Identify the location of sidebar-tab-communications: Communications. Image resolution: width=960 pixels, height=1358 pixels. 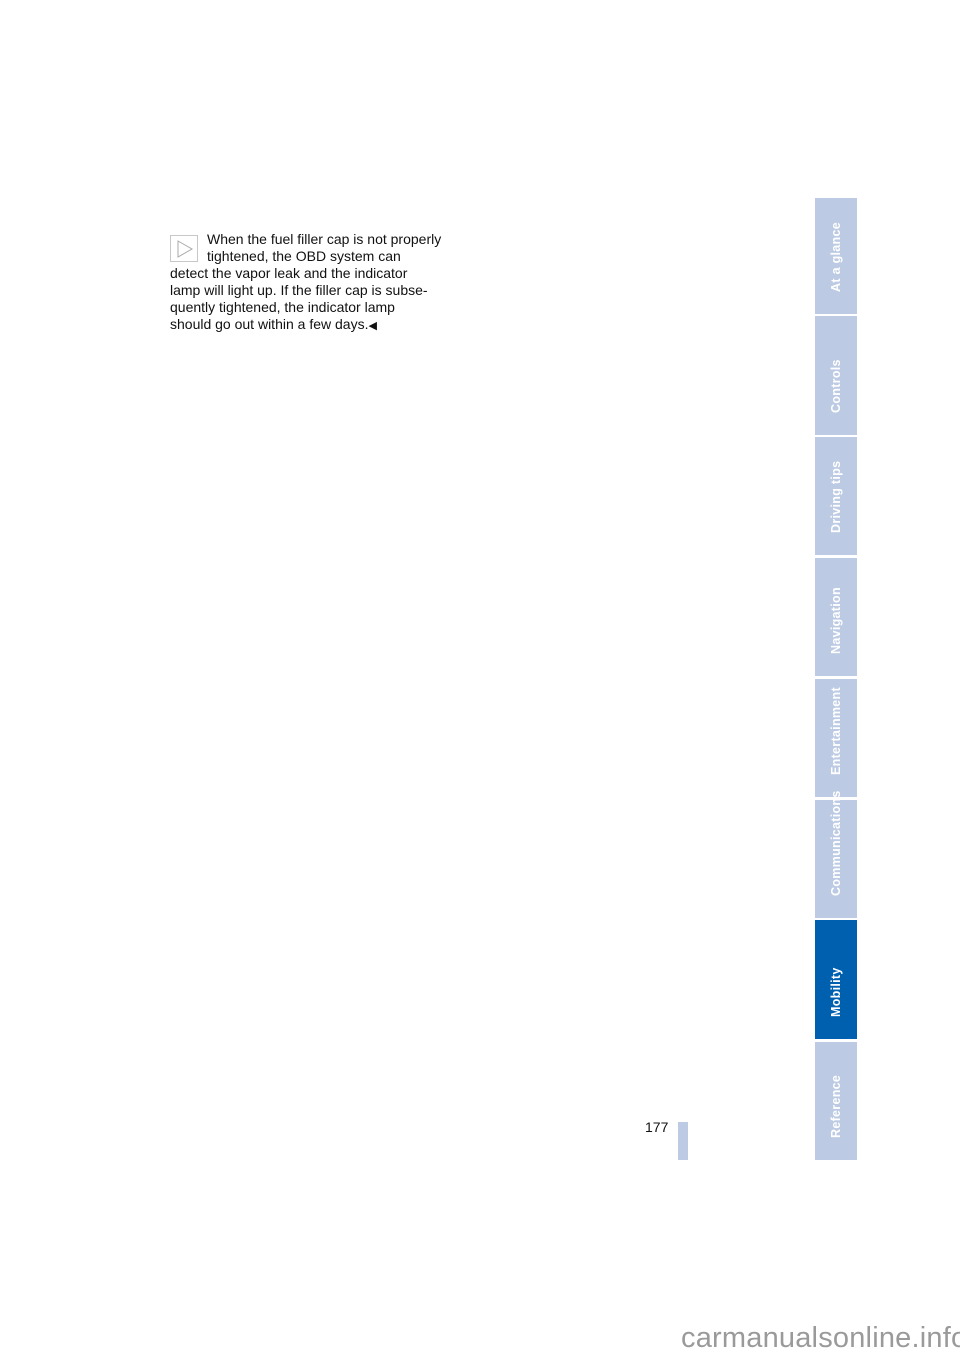
(836, 854).